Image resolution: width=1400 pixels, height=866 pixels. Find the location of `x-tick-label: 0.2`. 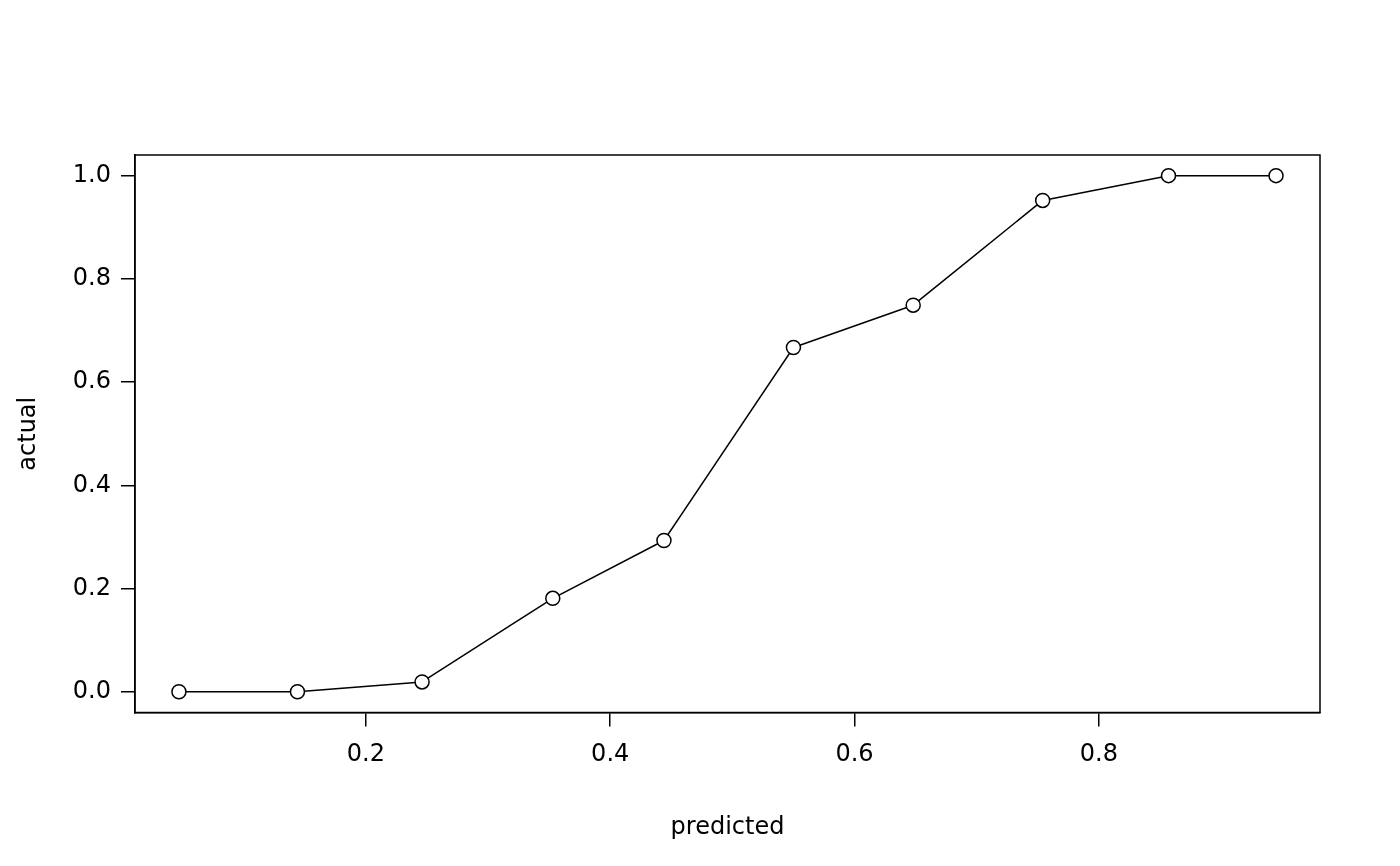

x-tick-label: 0.2 is located at coordinates (365, 753).